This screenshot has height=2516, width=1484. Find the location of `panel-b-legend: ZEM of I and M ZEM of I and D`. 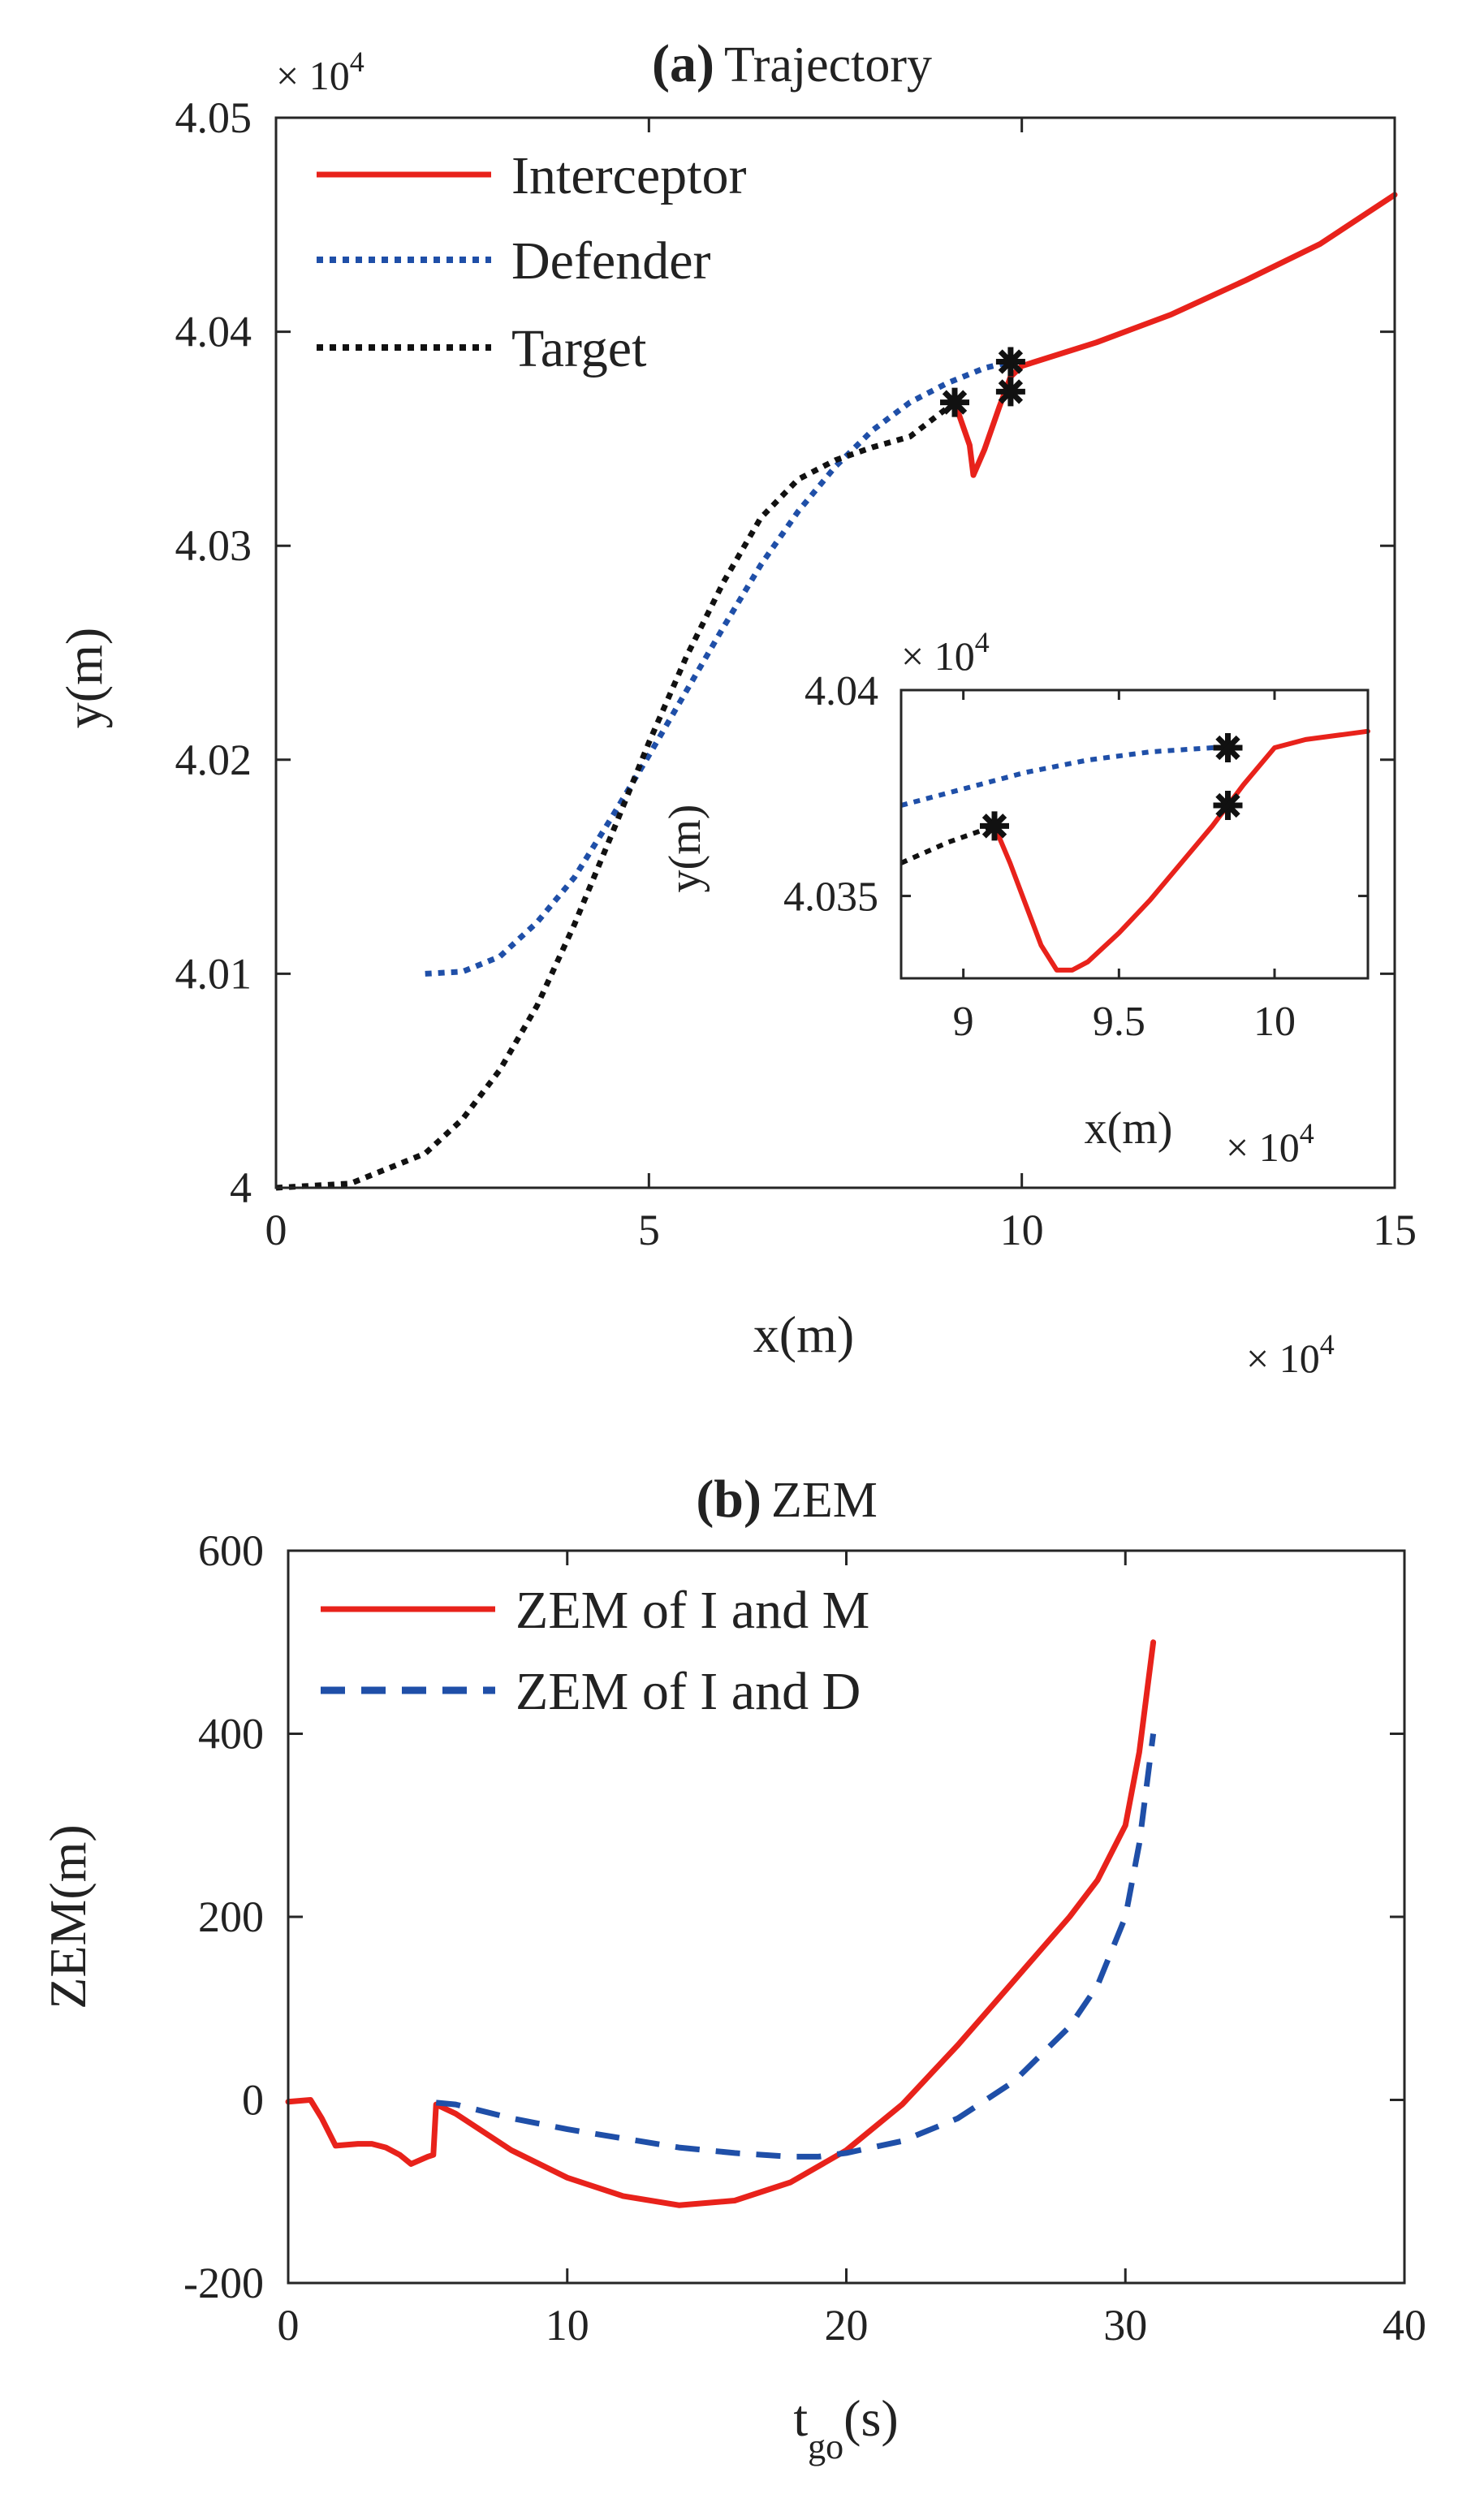

panel-b-legend: ZEM of I and M ZEM of I and D is located at coordinates (595, 1651).